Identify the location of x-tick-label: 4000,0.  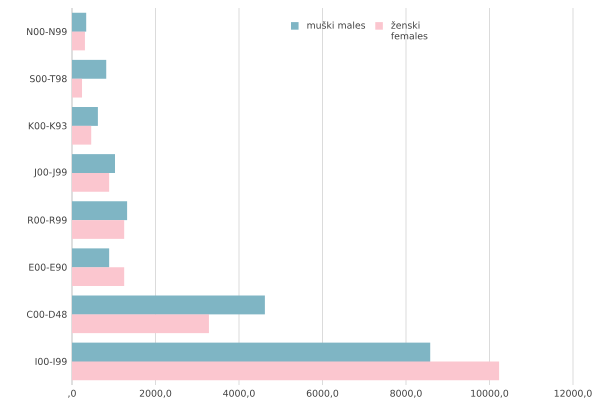
(239, 394).